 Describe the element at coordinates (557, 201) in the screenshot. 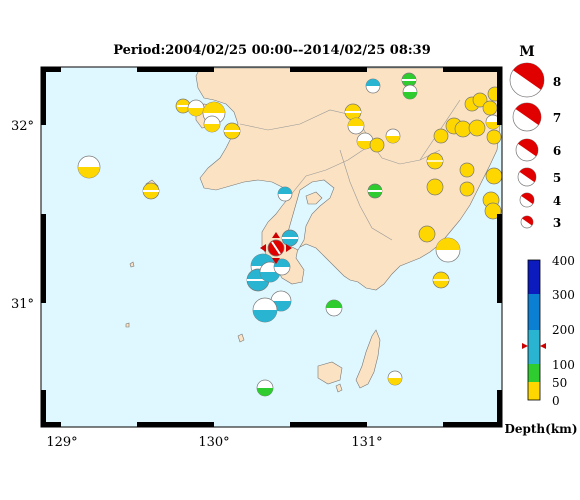

I see `svg-text: 4` at that location.